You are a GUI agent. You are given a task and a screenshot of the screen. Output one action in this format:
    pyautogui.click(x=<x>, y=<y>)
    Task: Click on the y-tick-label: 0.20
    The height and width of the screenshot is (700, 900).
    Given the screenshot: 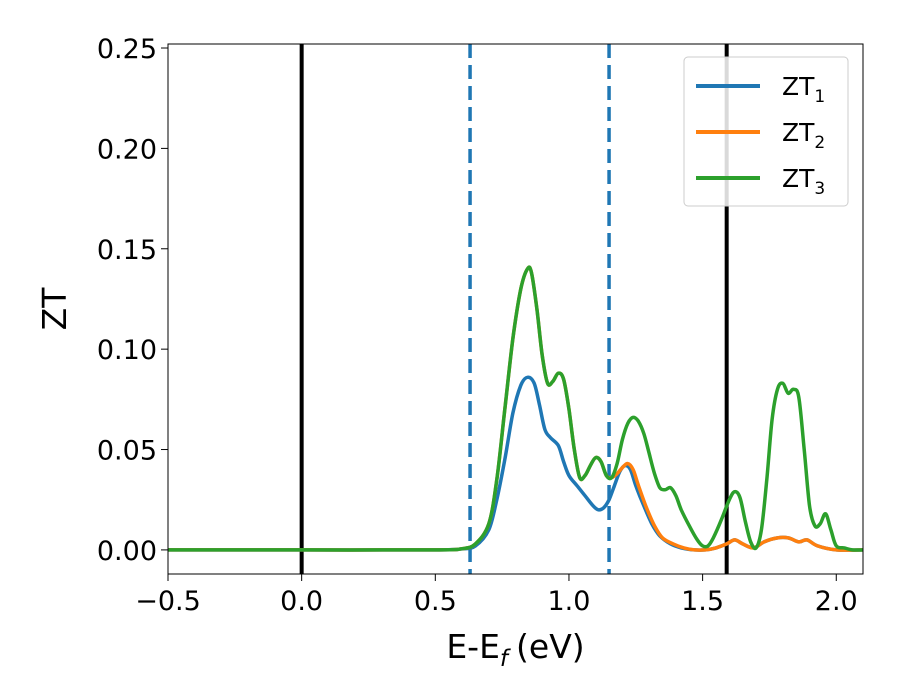 What is the action you would take?
    pyautogui.click(x=127, y=149)
    